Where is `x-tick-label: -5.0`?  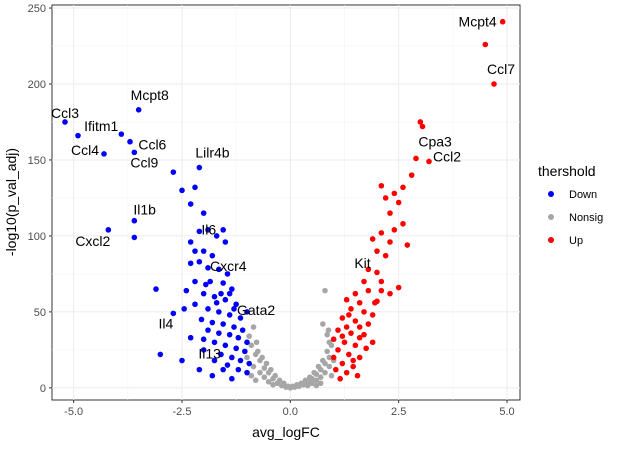 x-tick-label: -5.0 is located at coordinates (73, 412).